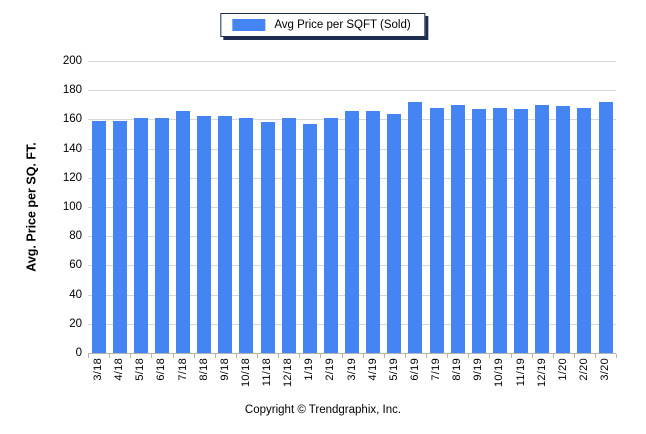 This screenshot has width=646, height=434. I want to click on x-axis-label-slot: 4/19, so click(373, 379).